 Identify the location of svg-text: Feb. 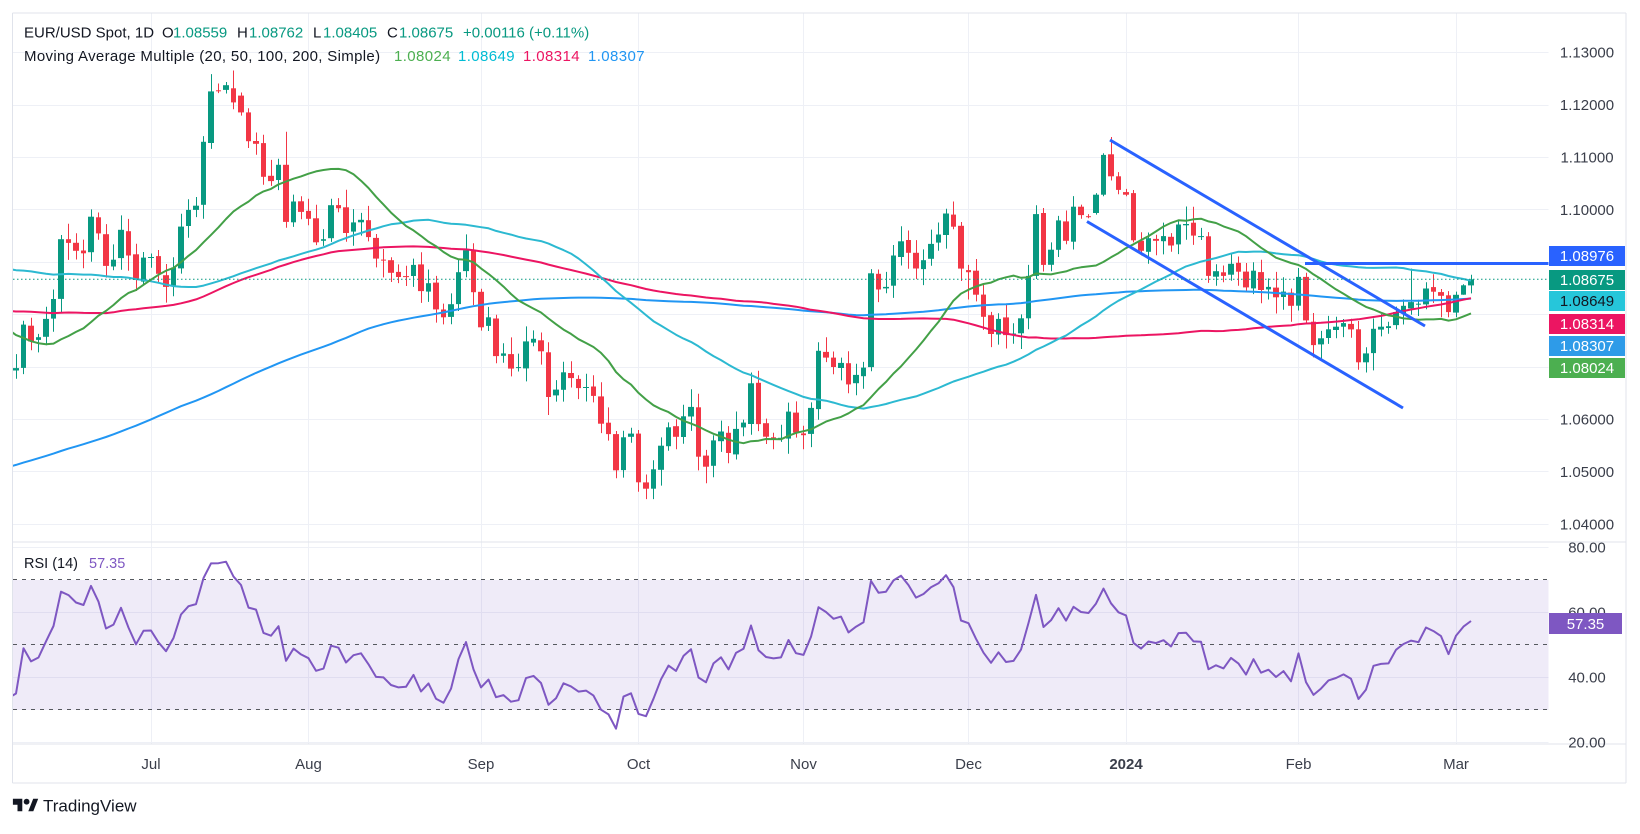
(1299, 764).